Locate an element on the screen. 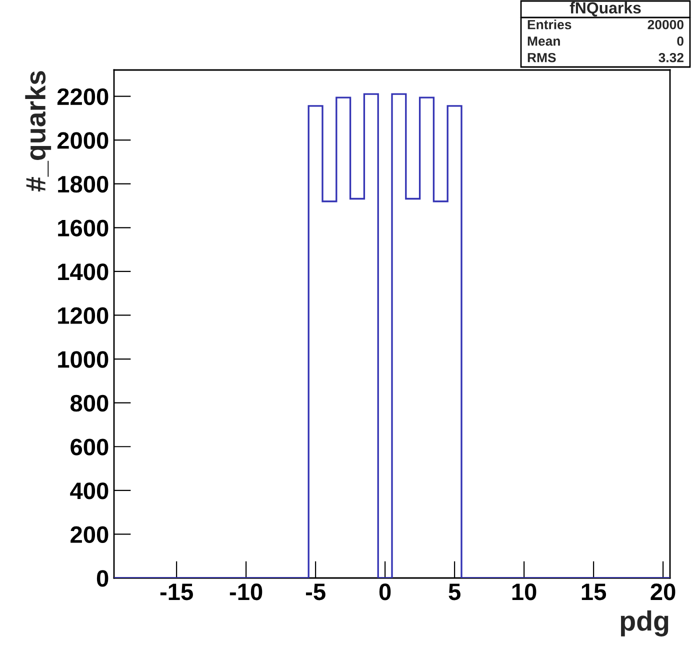 Image resolution: width=692 pixels, height=657 pixels. x-tick-label: 10 is located at coordinates (524, 591).